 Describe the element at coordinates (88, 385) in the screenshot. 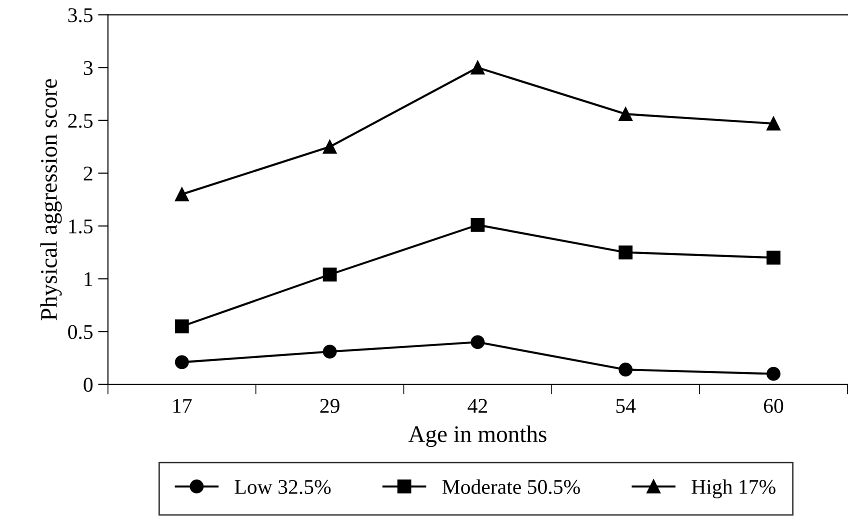

I see `y-tick-label: 0` at that location.